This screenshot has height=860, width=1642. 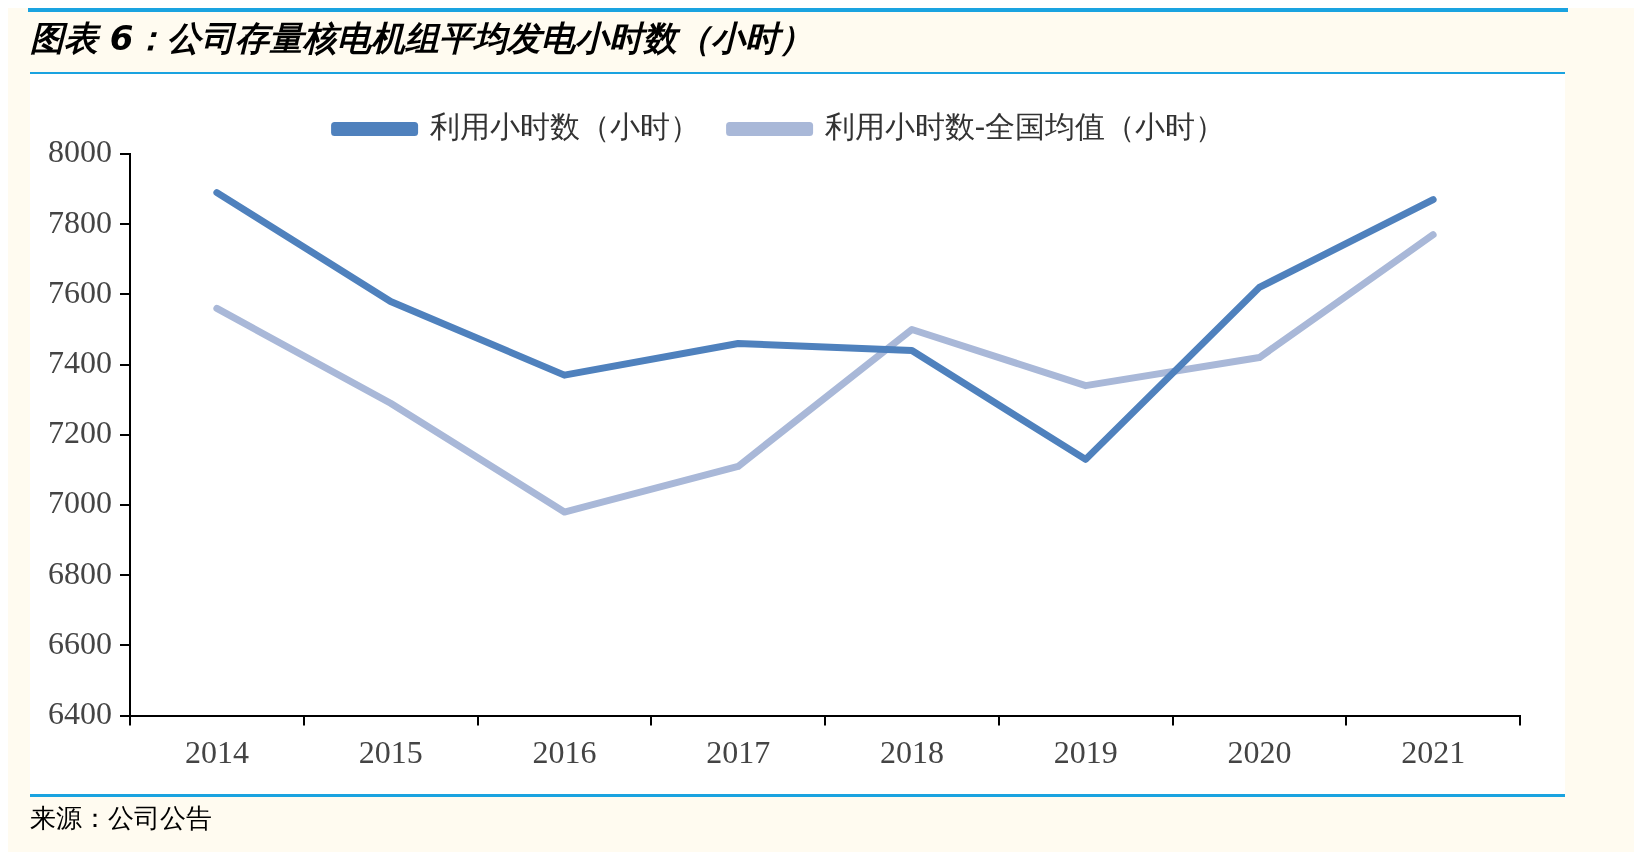 I want to click on x-tick-label: 2020, so click(x=1259, y=752).